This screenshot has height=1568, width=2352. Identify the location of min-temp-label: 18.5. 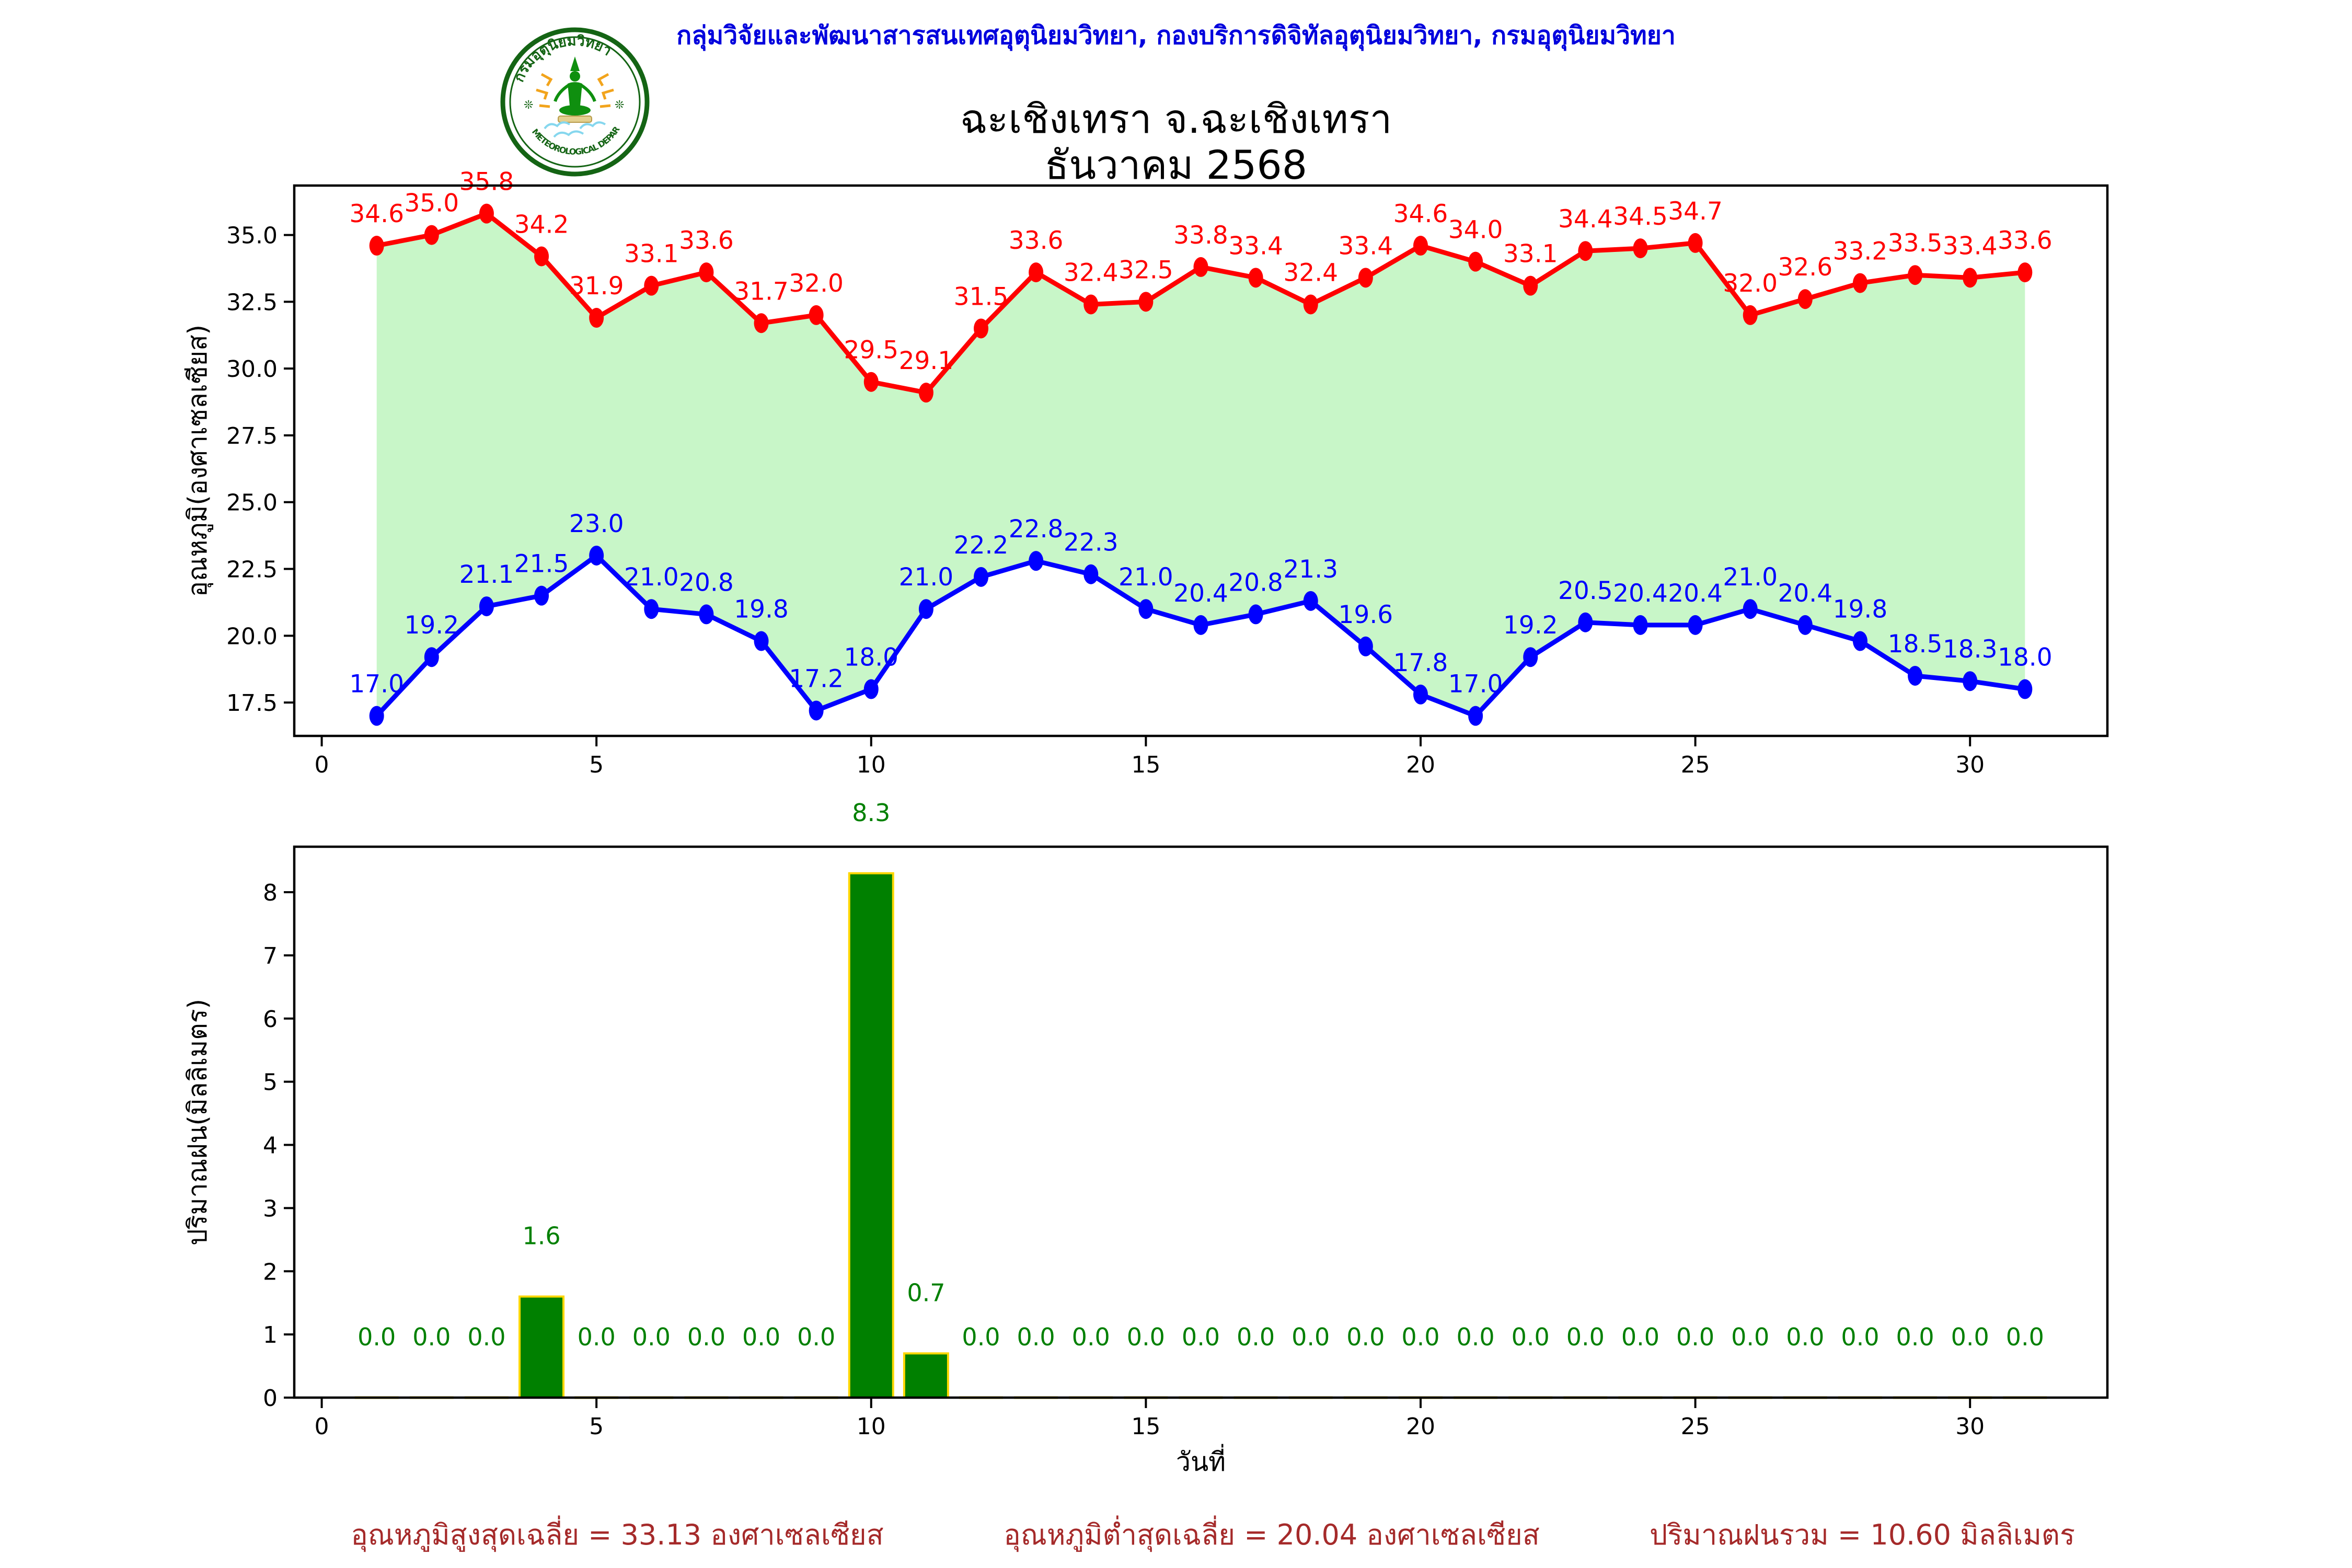
(1915, 644).